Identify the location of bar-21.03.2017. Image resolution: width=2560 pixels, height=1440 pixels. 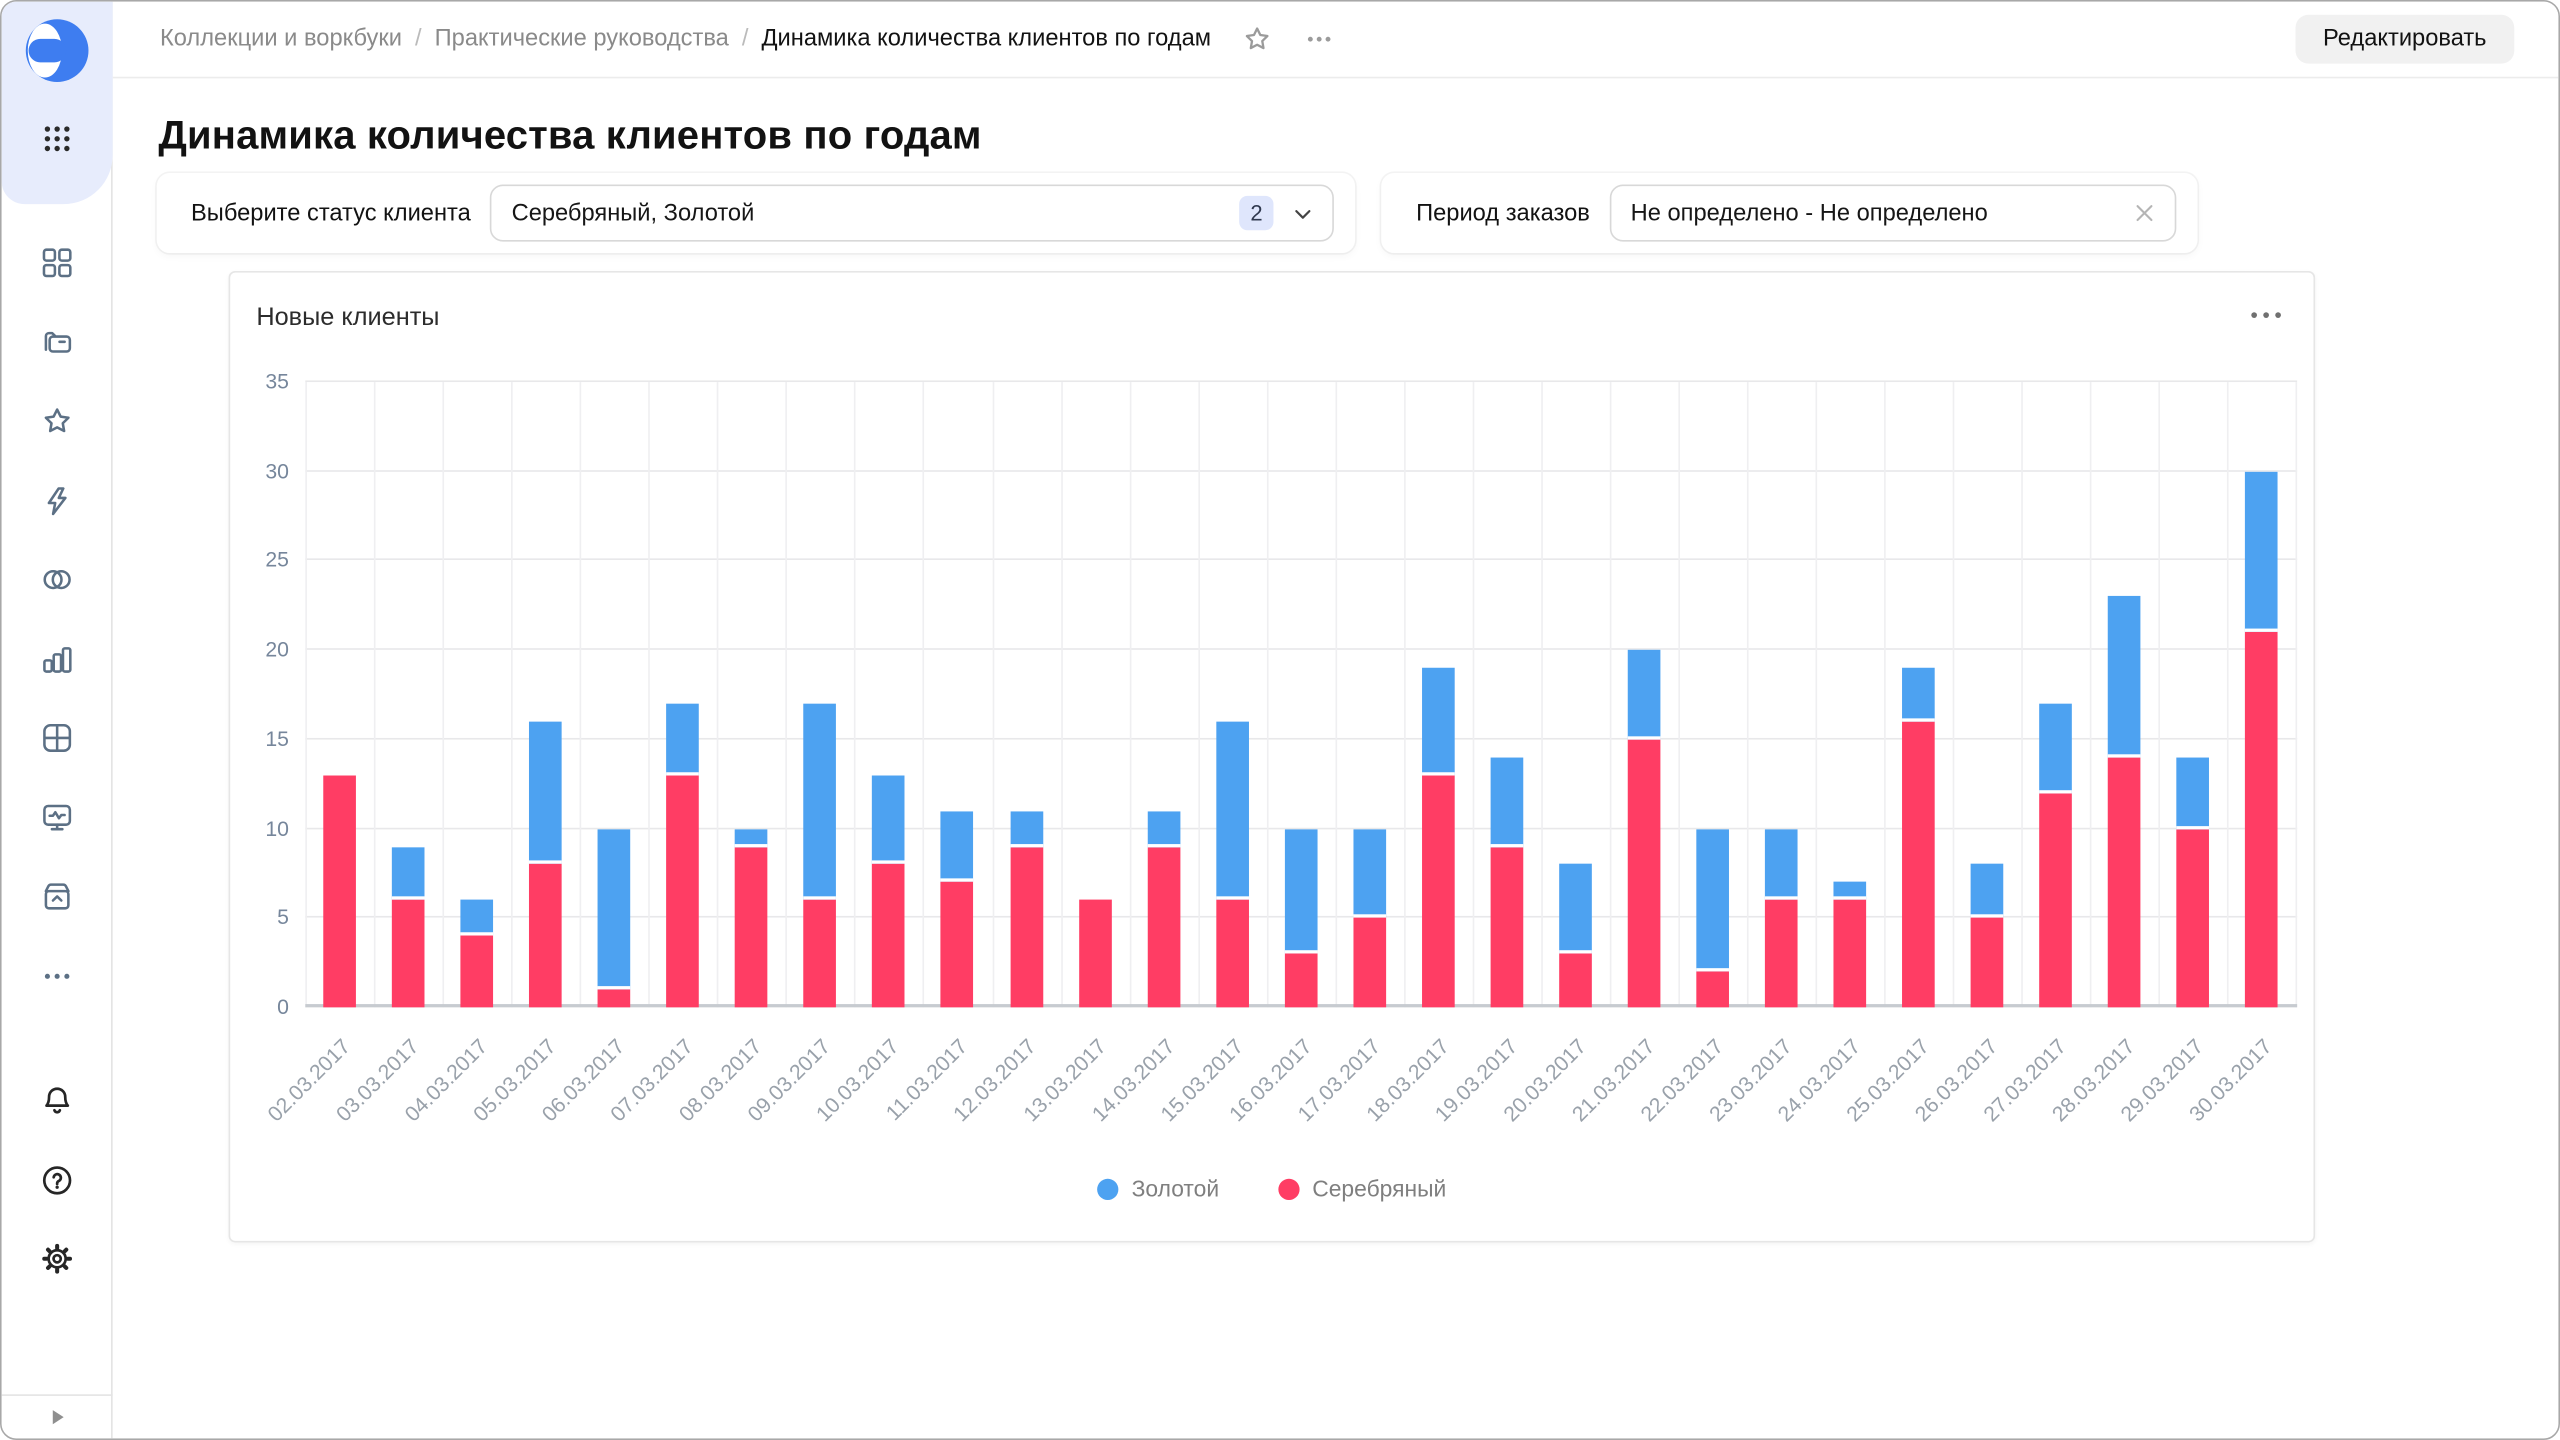
(1644, 695).